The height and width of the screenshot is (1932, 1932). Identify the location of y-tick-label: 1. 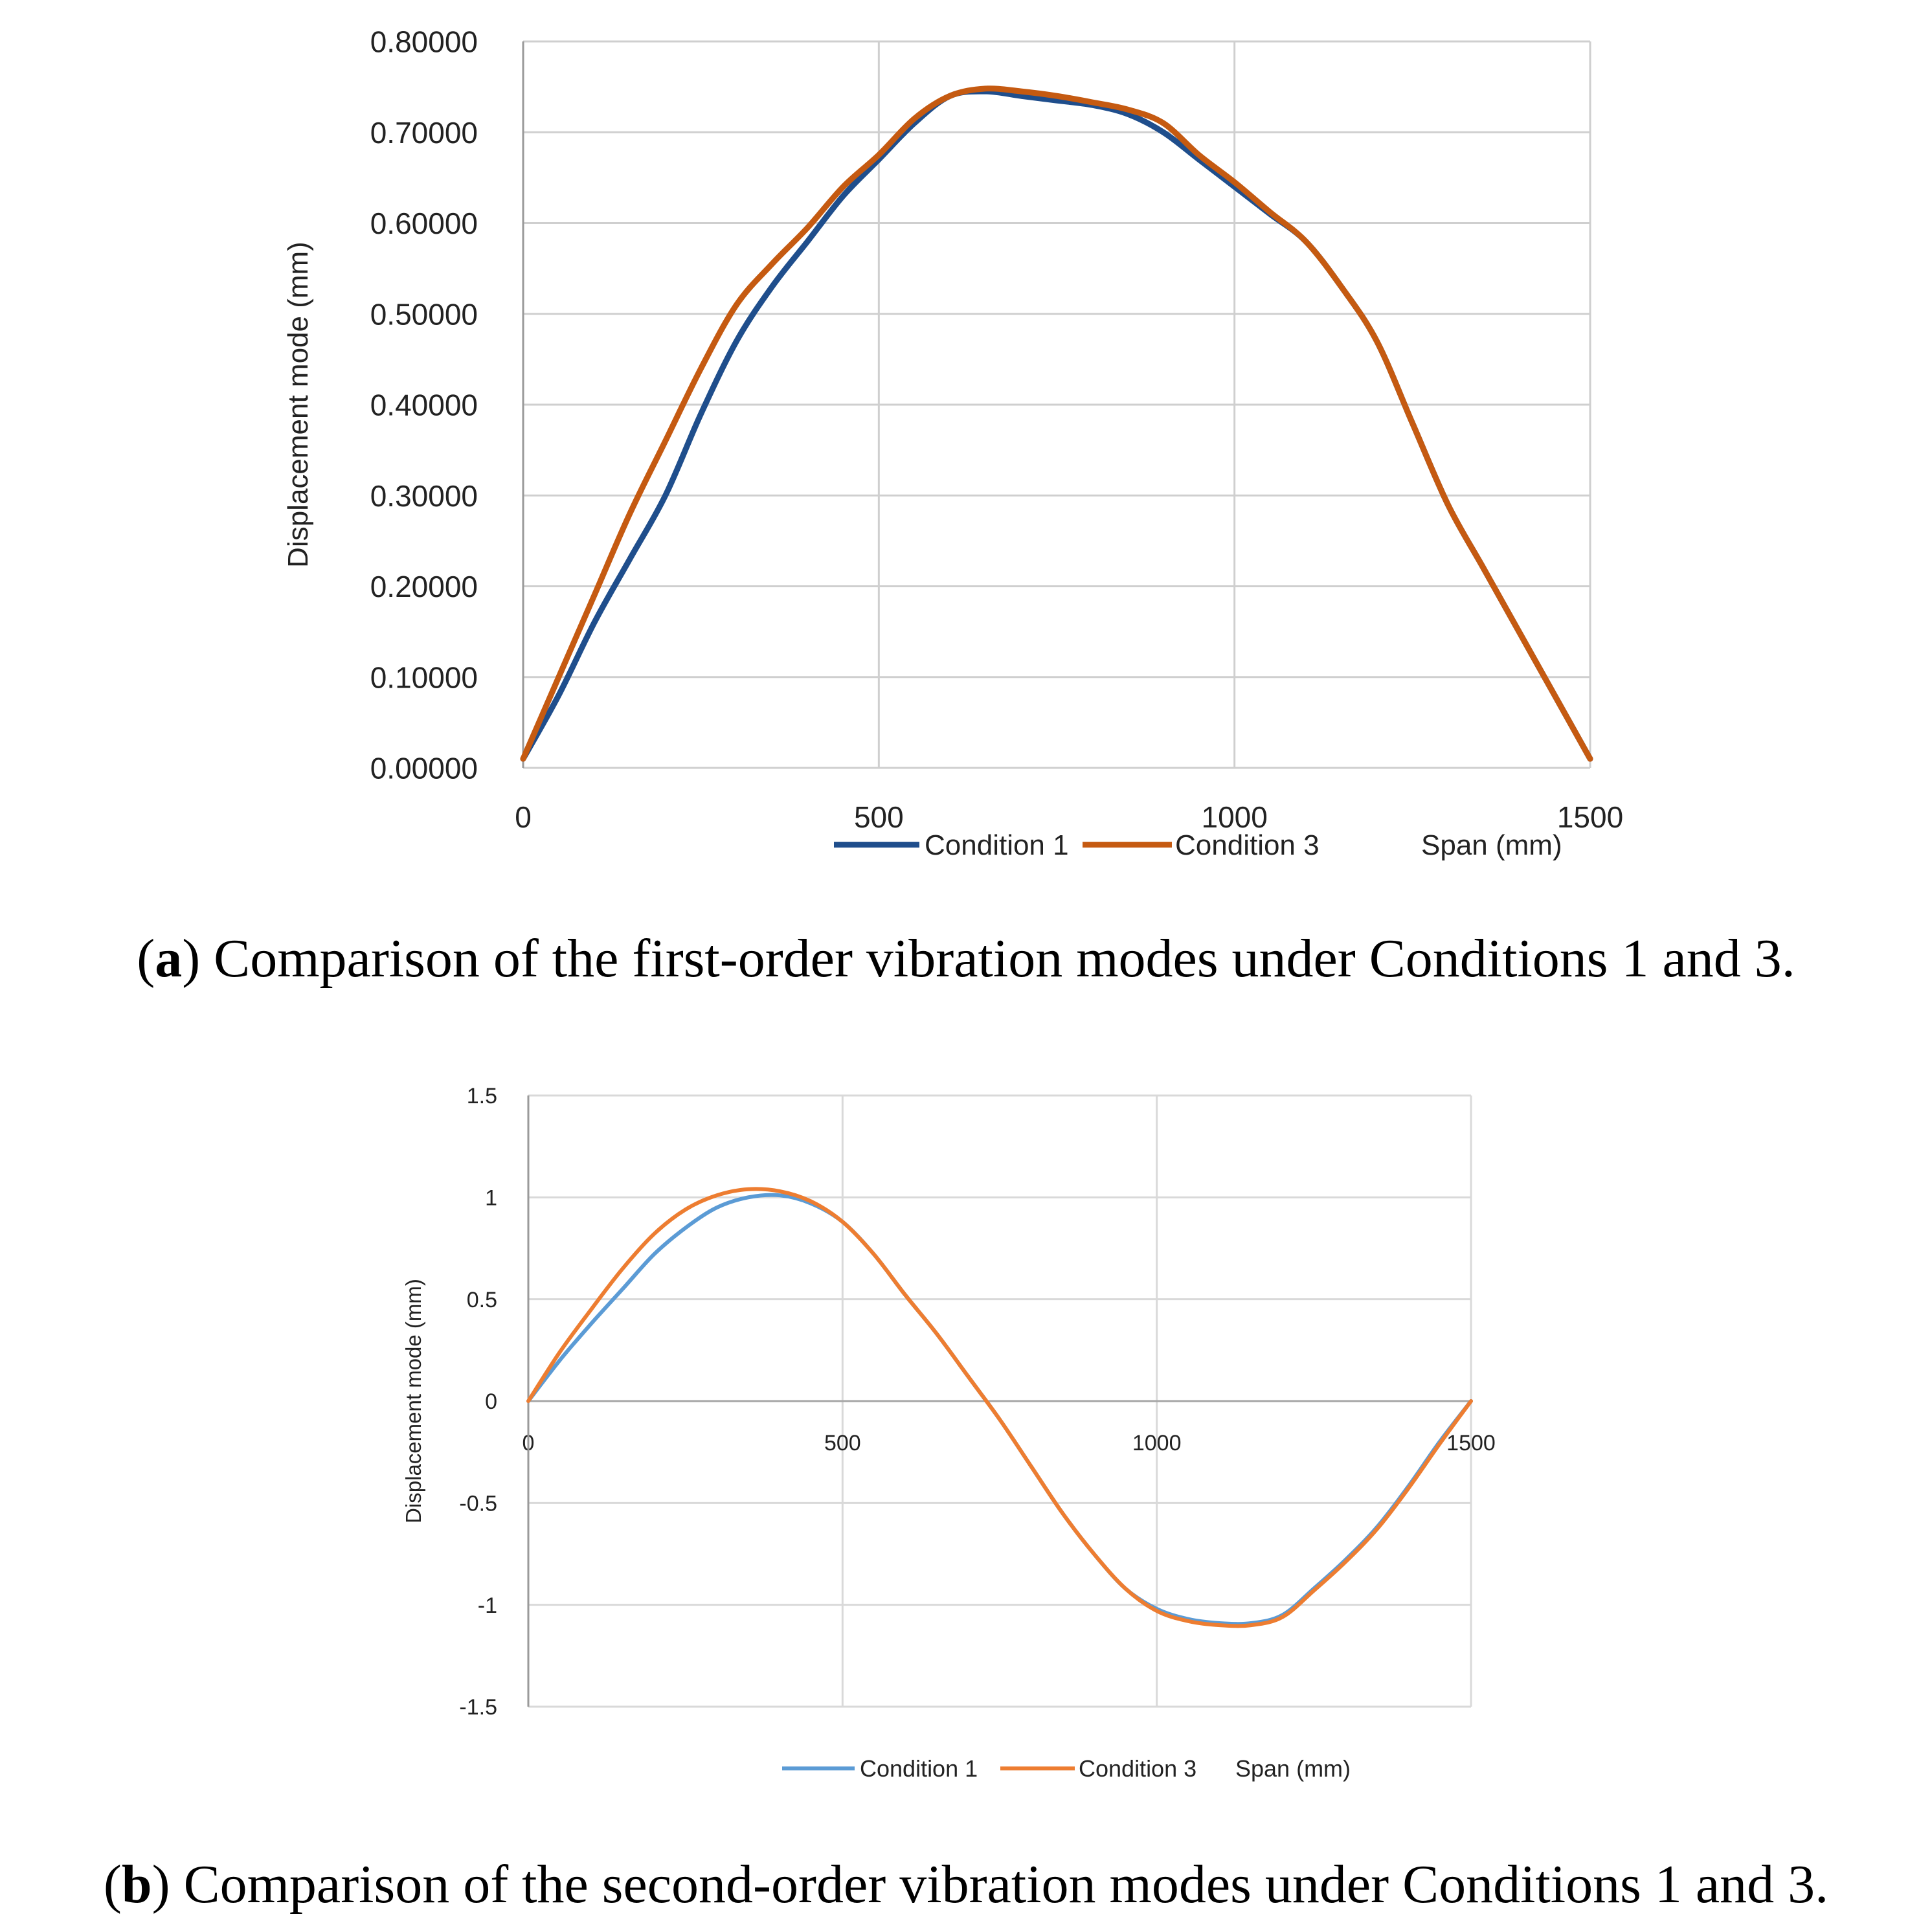
(491, 1198).